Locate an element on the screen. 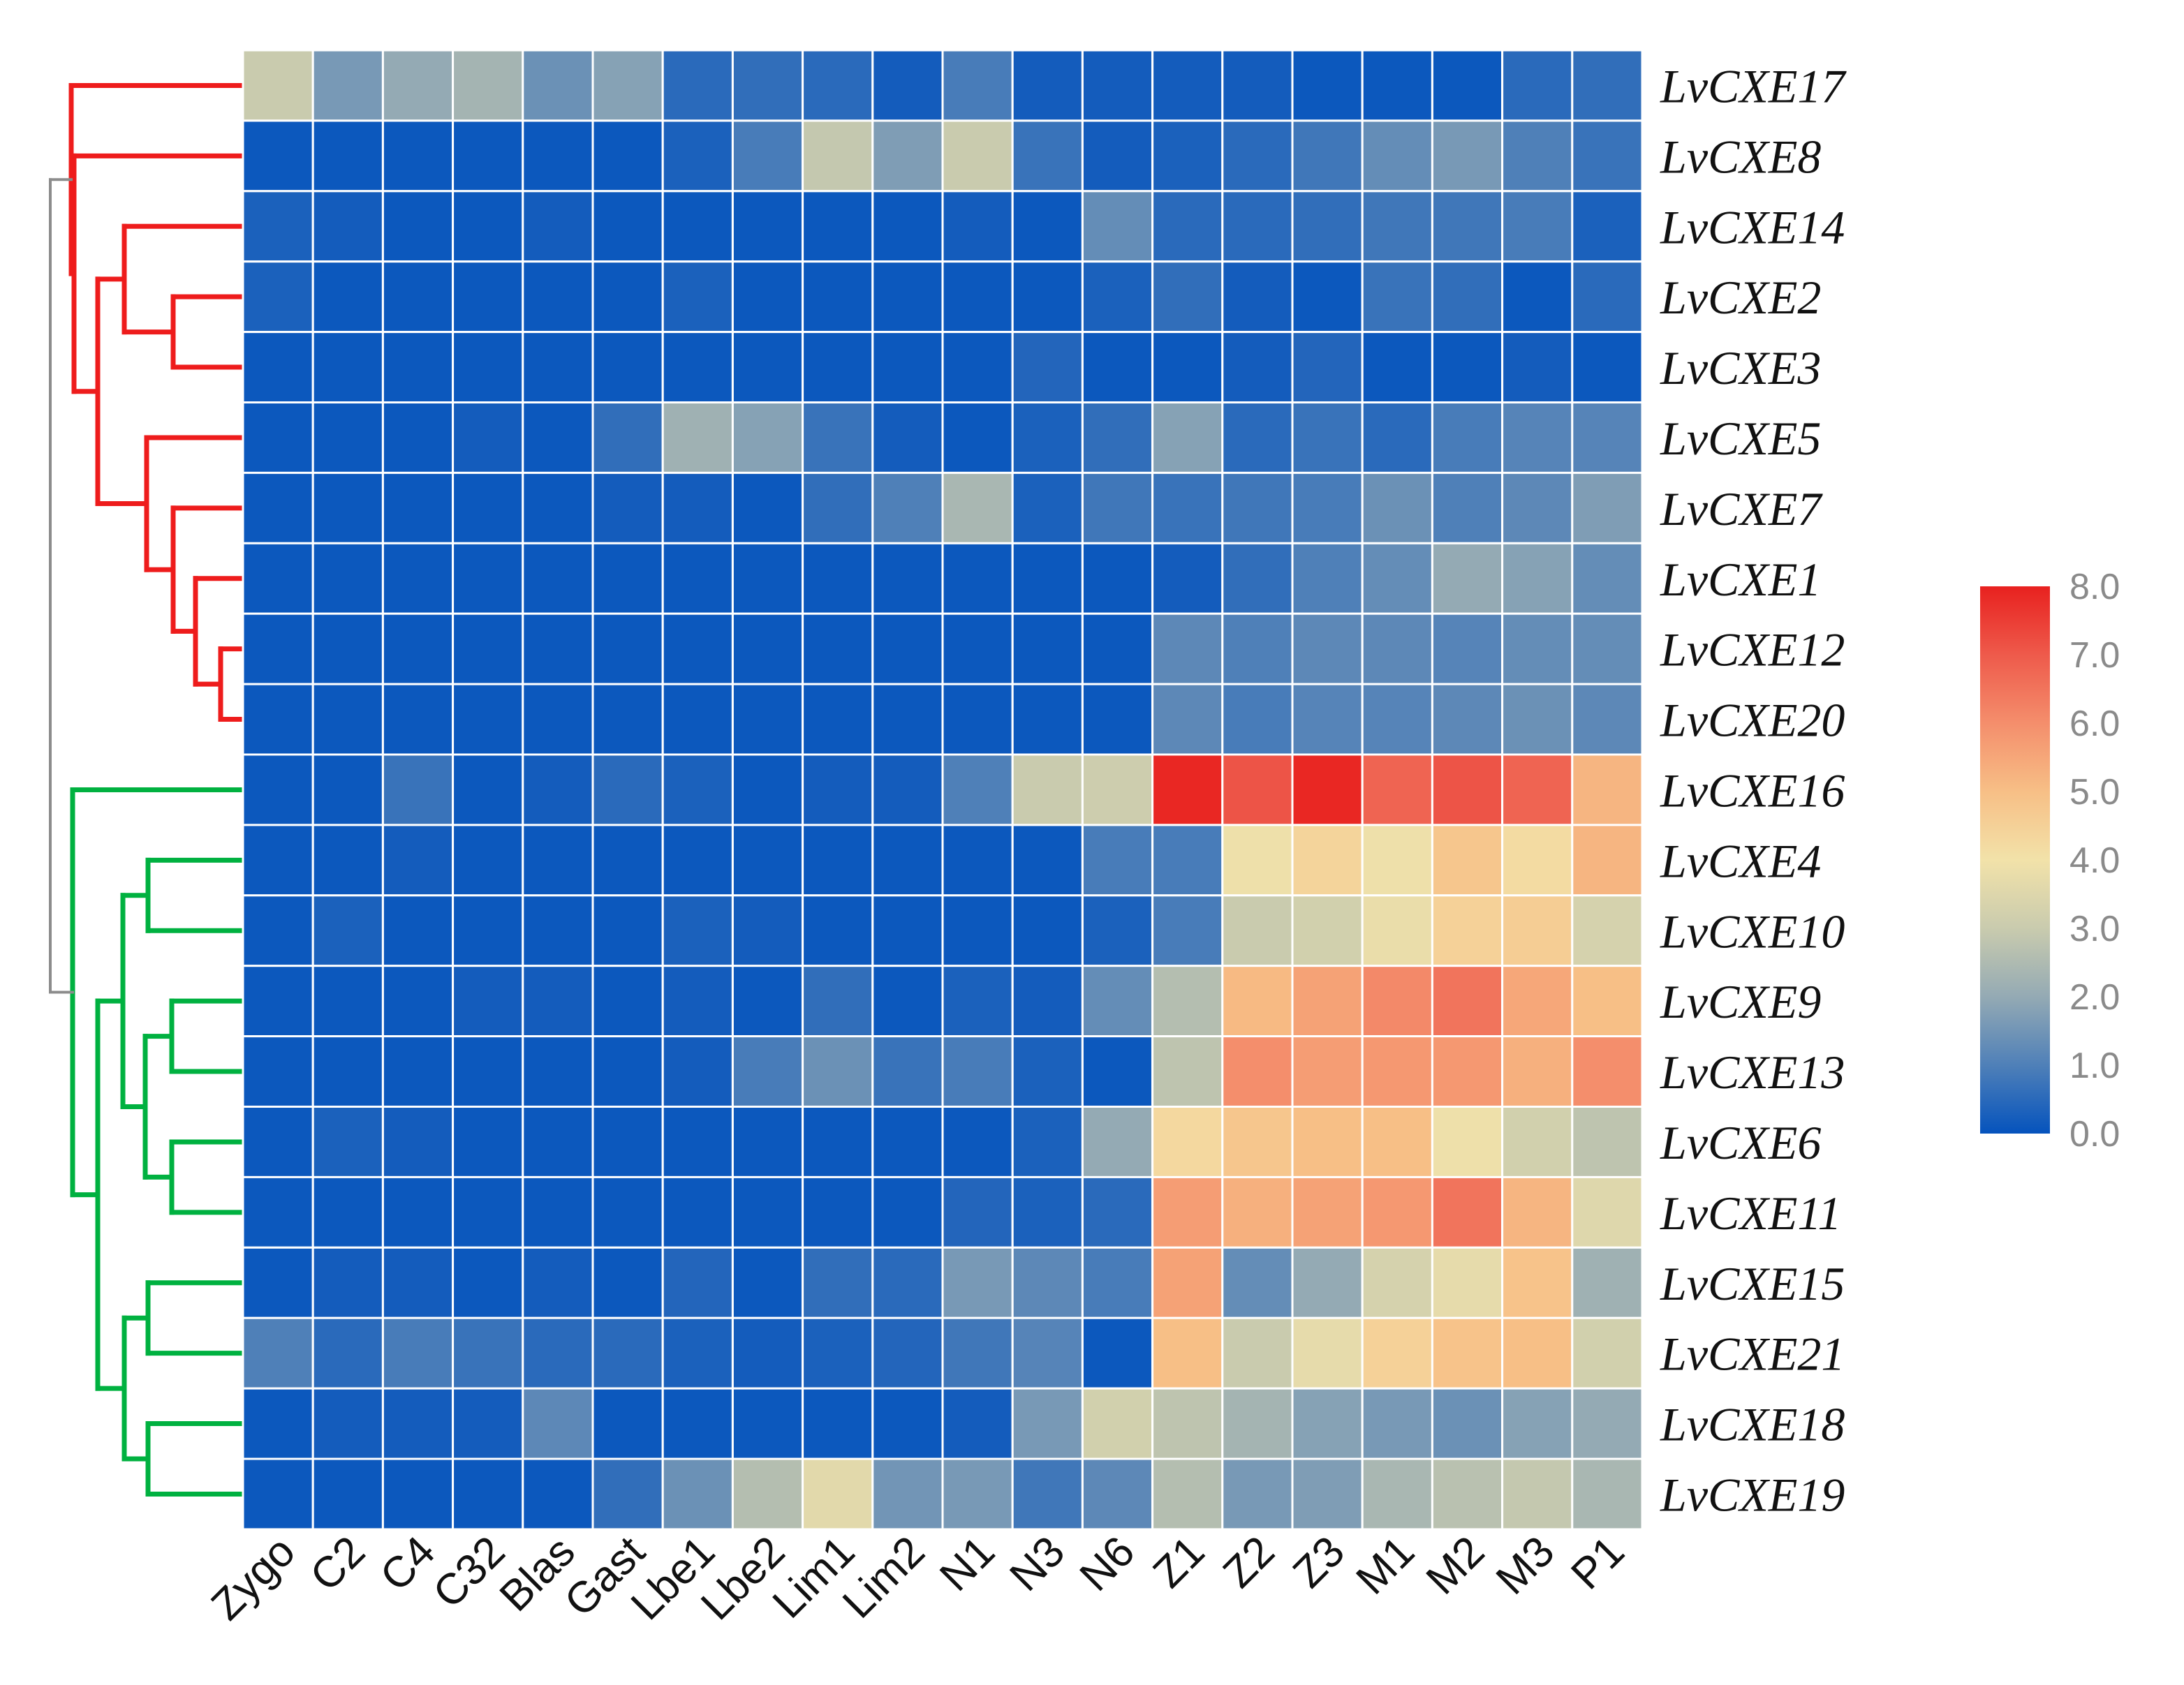 This screenshot has height=1685, width=2184. heatmap-cell-LvCXE13-M3 is located at coordinates (1537, 1071).